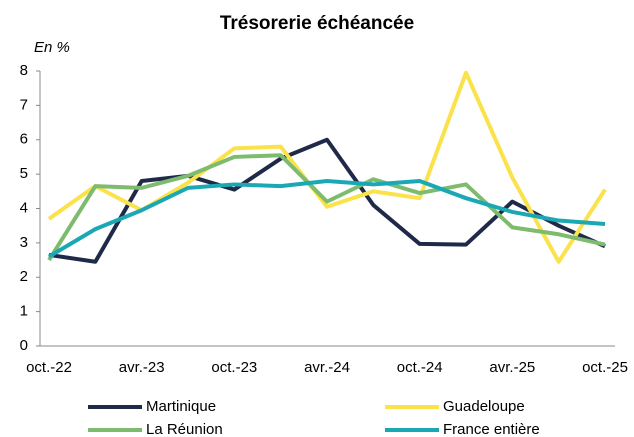 Image resolution: width=634 pixels, height=437 pixels. I want to click on legend-label: Martinique, so click(181, 406).